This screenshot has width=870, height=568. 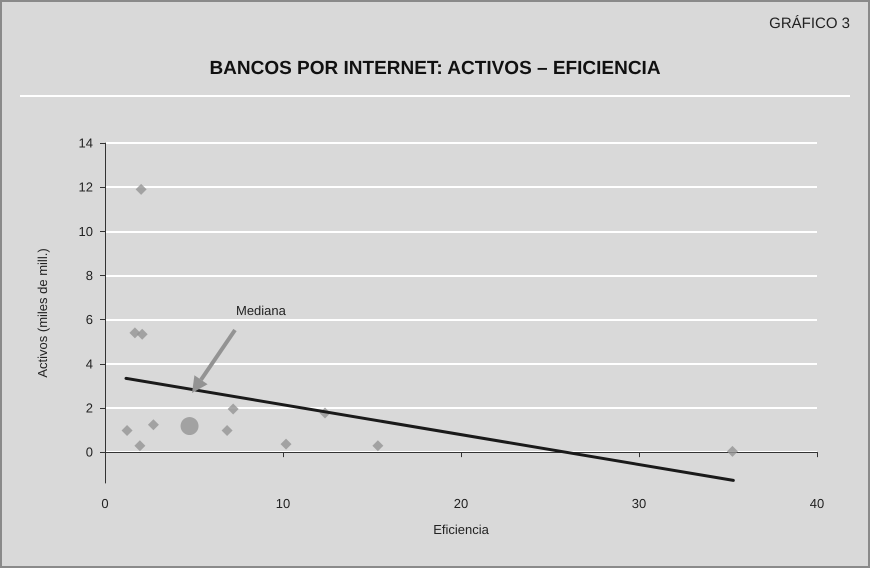 I want to click on annotation: Mediana, so click(x=261, y=310).